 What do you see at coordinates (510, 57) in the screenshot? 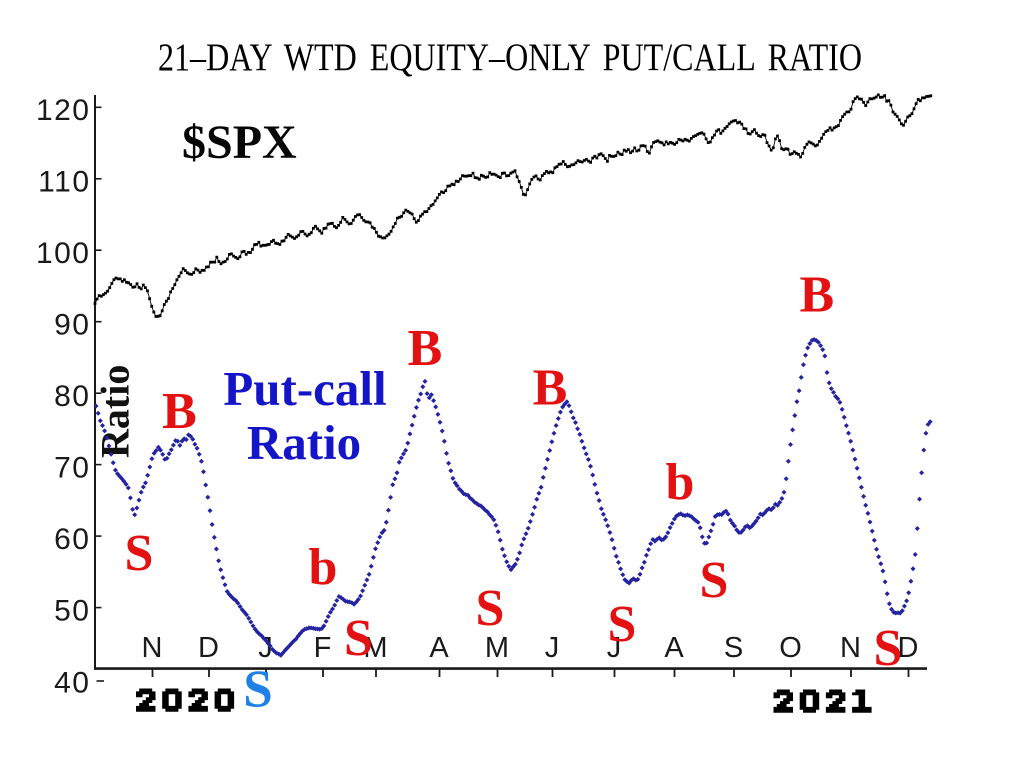
I see `svg-text:21–DAY WTD EQUITY–ONLY PUT/CAL: 21–DAY WTD EQUITY–ONLY PUT/CALL RATIO` at bounding box center [510, 57].